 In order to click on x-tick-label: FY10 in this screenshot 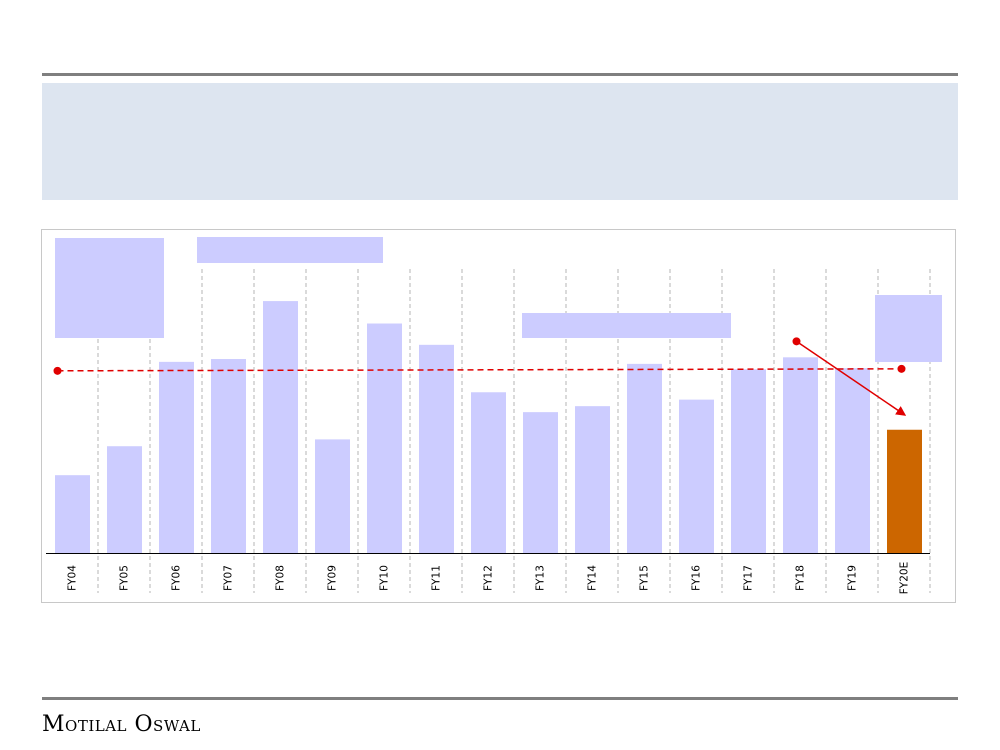, I will do `click(385, 578)`.